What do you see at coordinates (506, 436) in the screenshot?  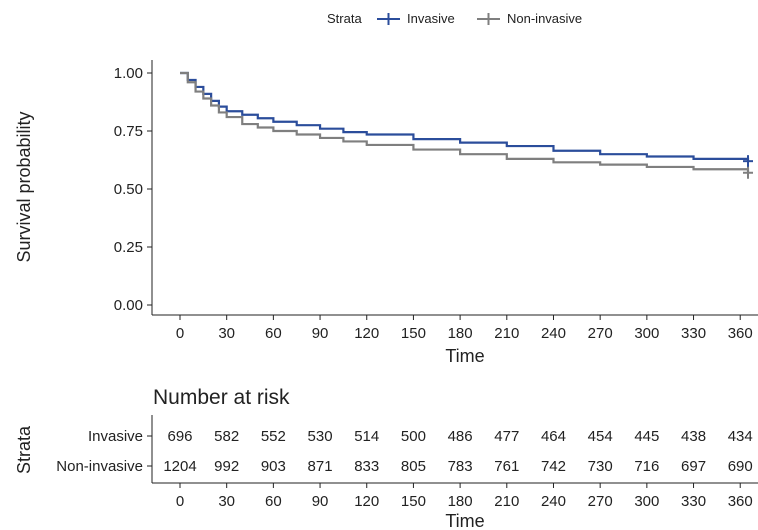 I see `risk-cell: 477` at bounding box center [506, 436].